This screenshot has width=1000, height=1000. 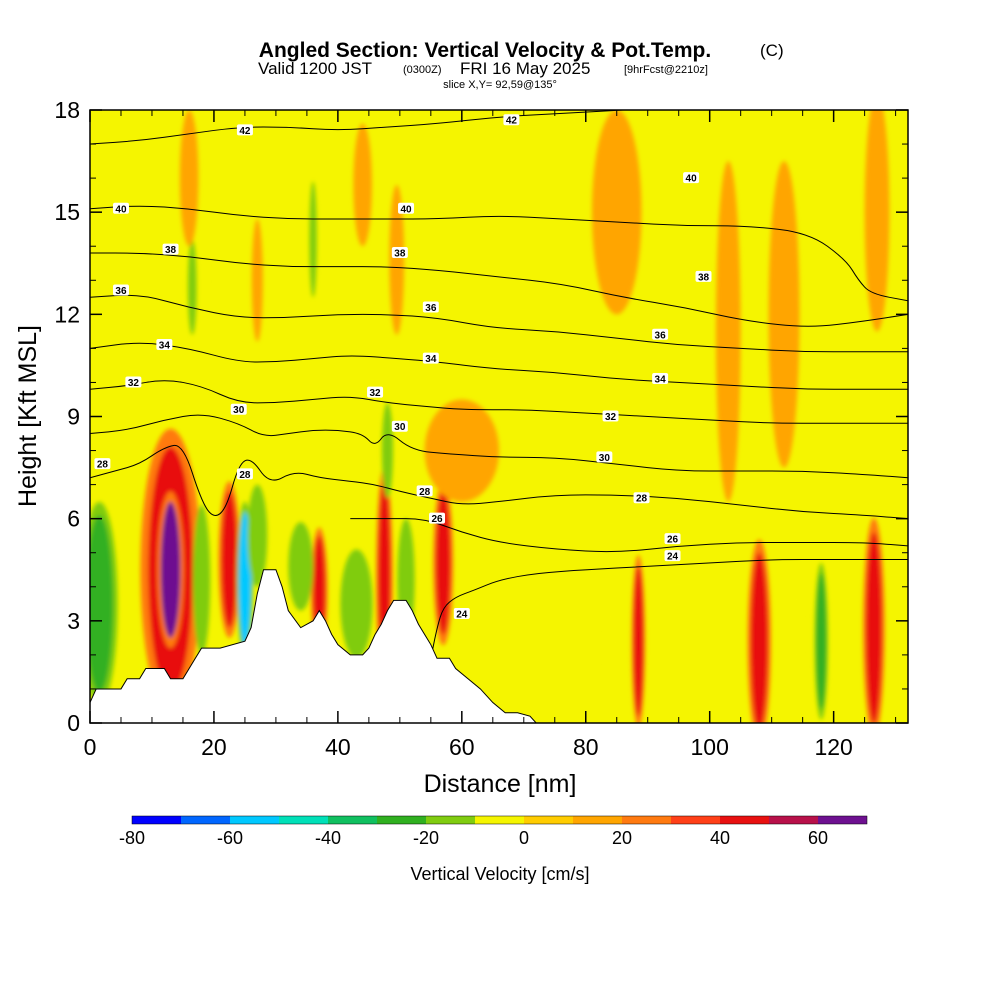 What do you see at coordinates (499, 820) in the screenshot?
I see `colorbar-frame` at bounding box center [499, 820].